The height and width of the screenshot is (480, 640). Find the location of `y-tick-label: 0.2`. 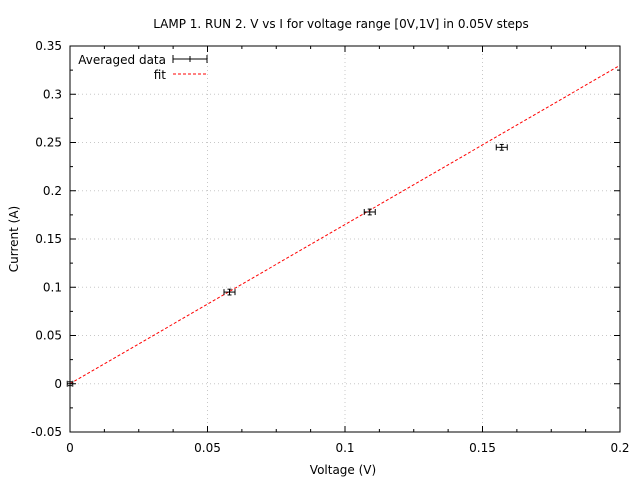

y-tick-label: 0.2 is located at coordinates (52, 191).